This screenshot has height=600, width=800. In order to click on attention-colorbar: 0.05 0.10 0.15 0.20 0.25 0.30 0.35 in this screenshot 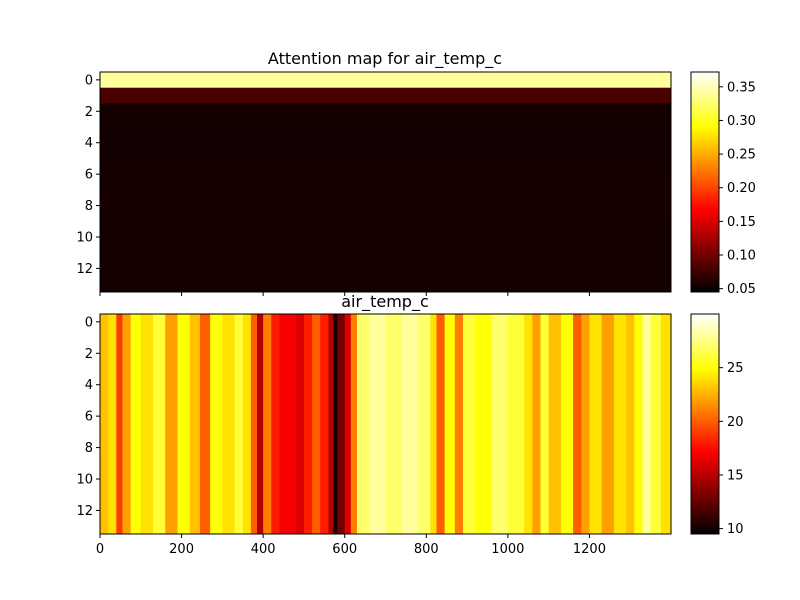, I will do `click(723, 184)`.